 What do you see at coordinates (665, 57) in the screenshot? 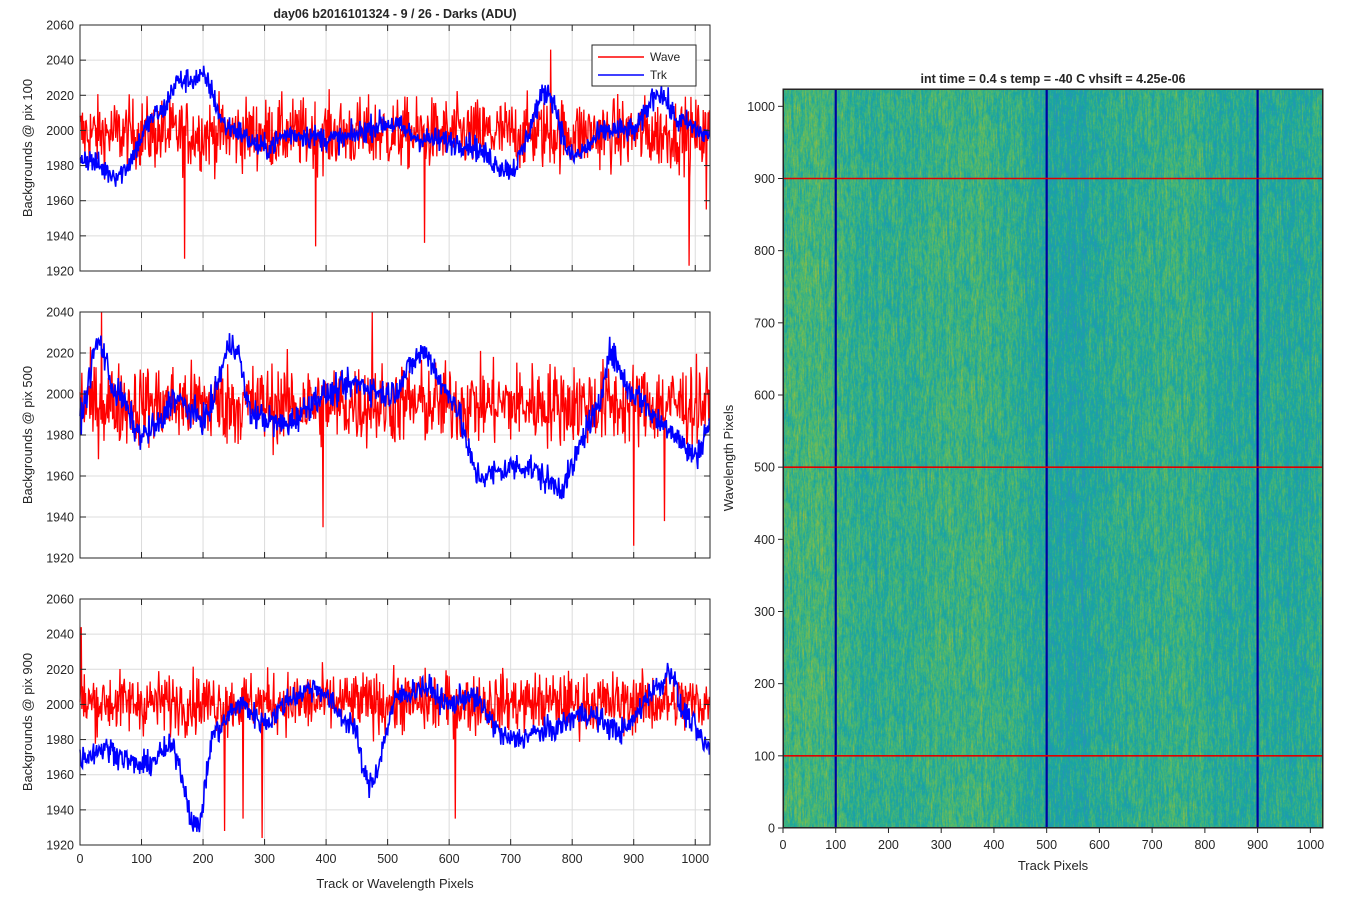
I see `legend-label-wave: Wave` at bounding box center [665, 57].